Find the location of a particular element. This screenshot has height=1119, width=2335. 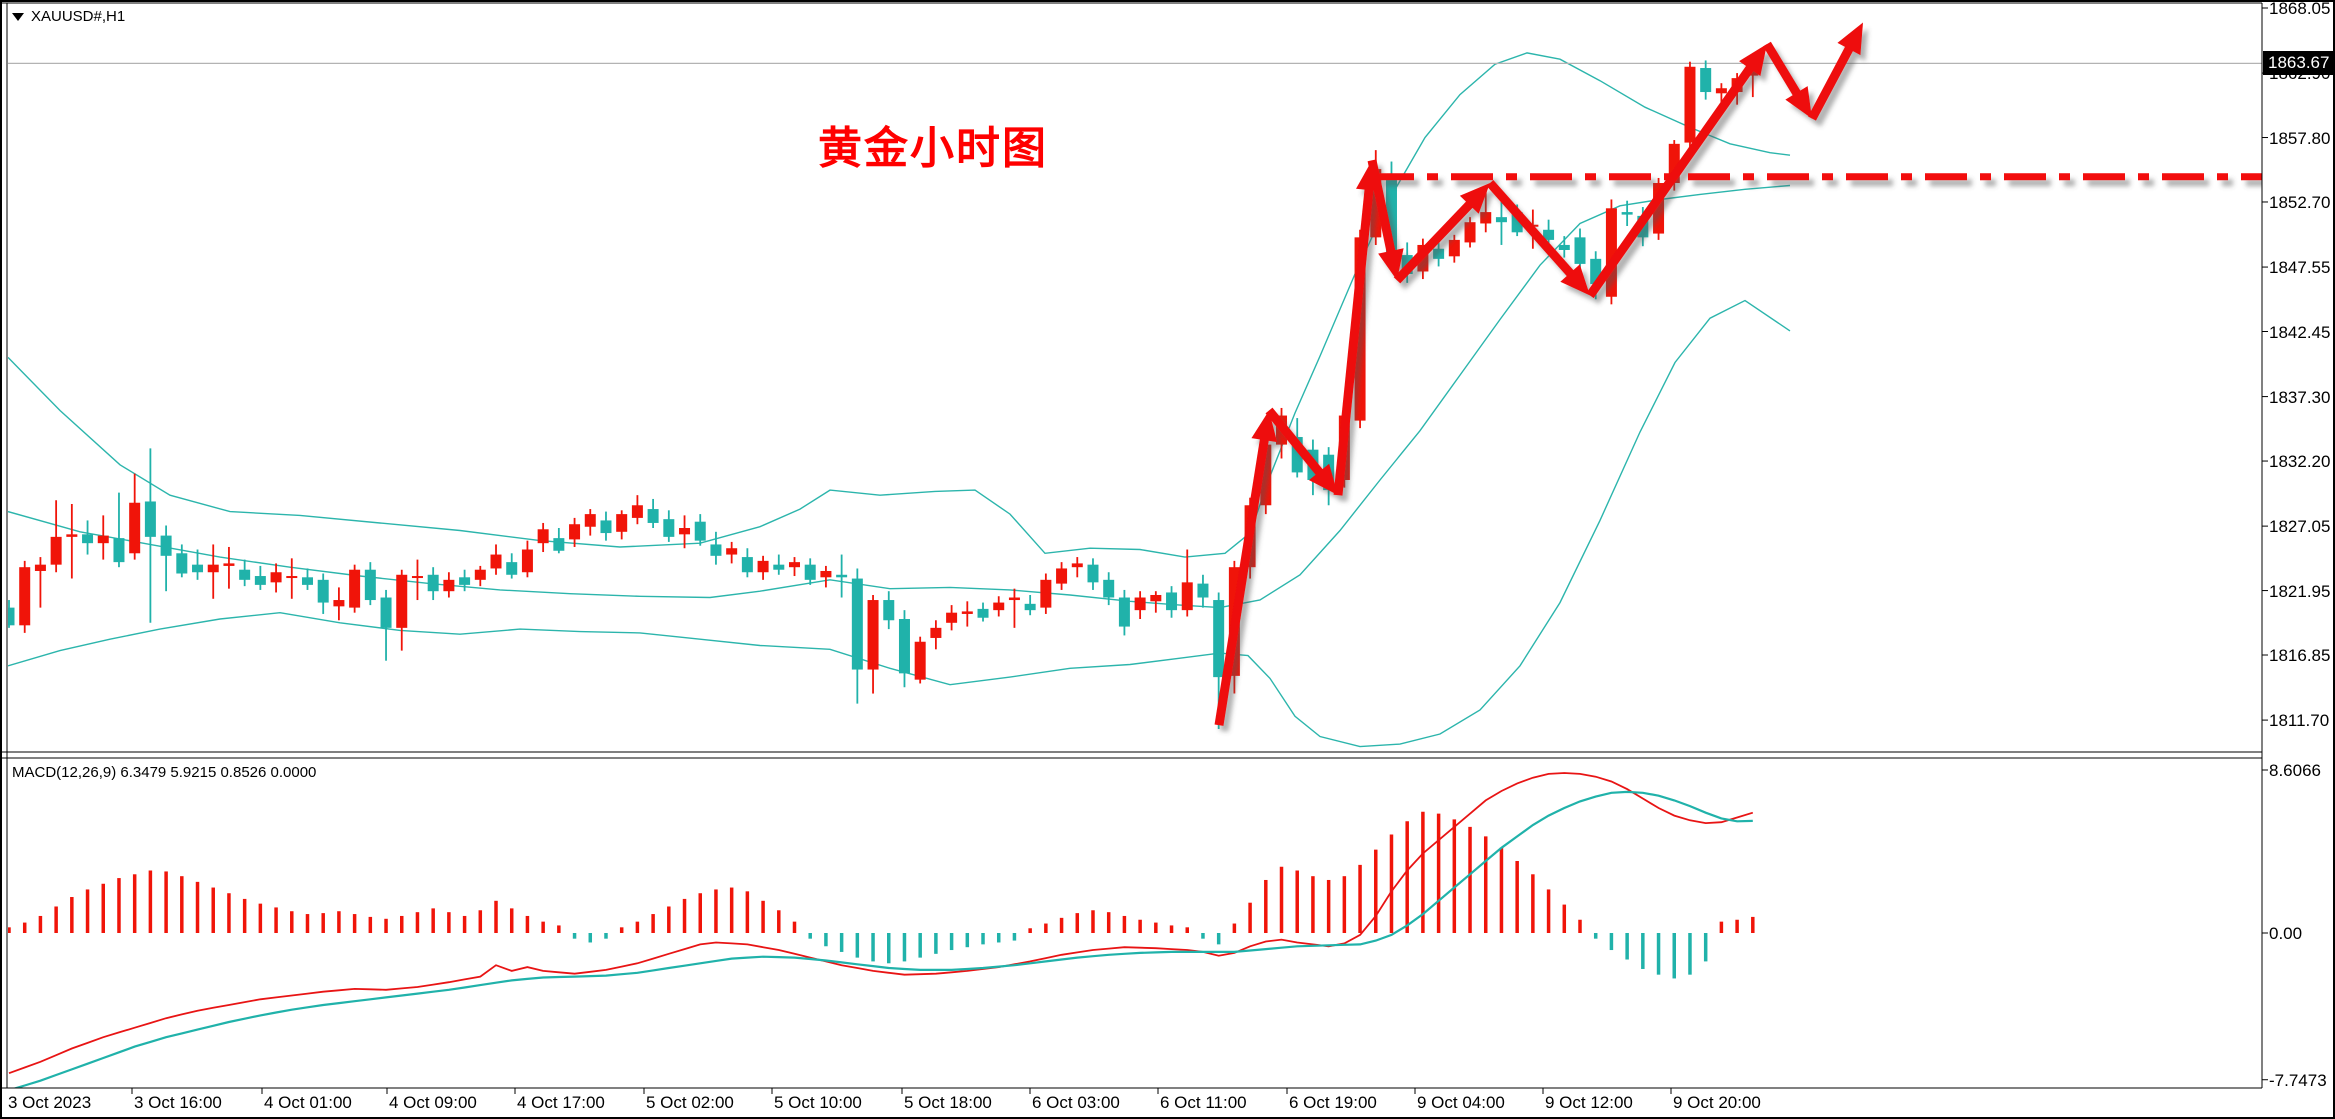

price-axis-label: 1816.85 is located at coordinates (2300, 655).